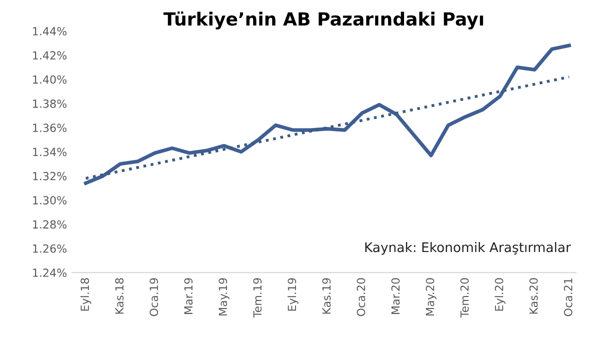 The height and width of the screenshot is (345, 600). I want to click on y-tick-label: 1.30%, so click(50, 200).